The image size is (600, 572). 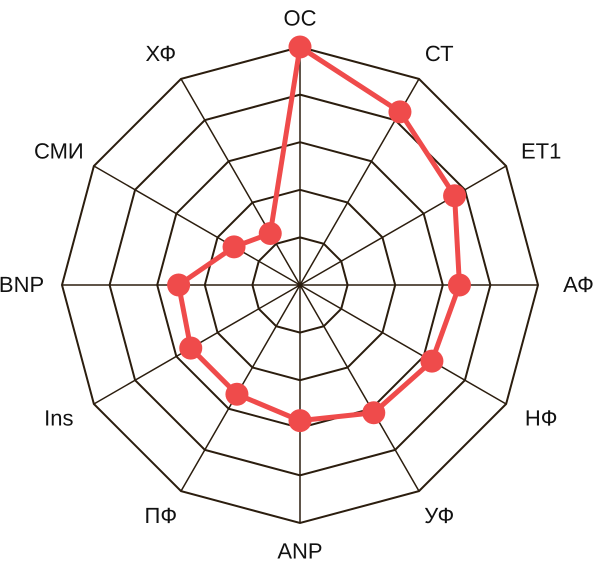 What do you see at coordinates (439, 53) in the screenshot?
I see `spoke-label: СТ` at bounding box center [439, 53].